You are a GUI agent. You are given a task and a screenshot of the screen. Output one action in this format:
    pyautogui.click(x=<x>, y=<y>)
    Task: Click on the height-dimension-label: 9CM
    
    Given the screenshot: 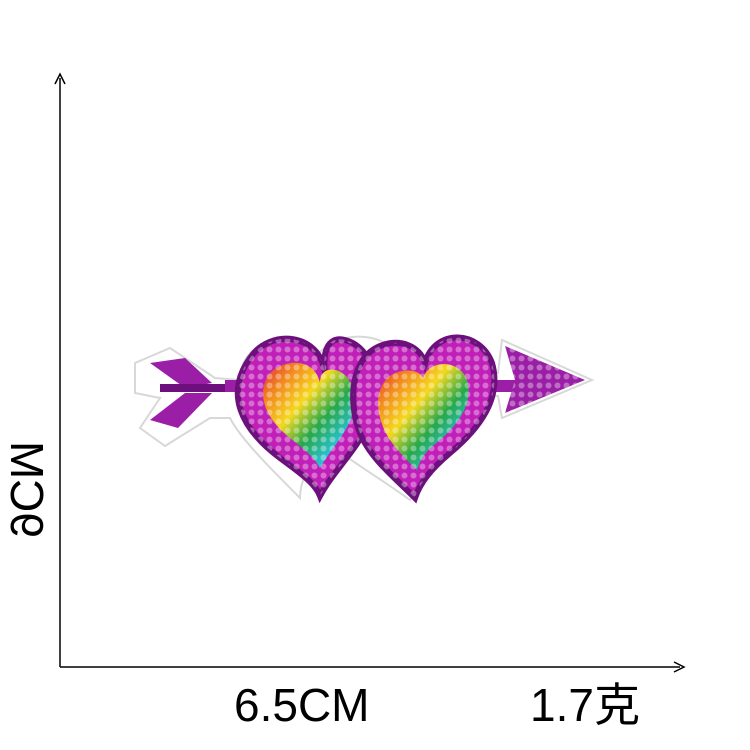 What is the action you would take?
    pyautogui.click(x=27, y=489)
    